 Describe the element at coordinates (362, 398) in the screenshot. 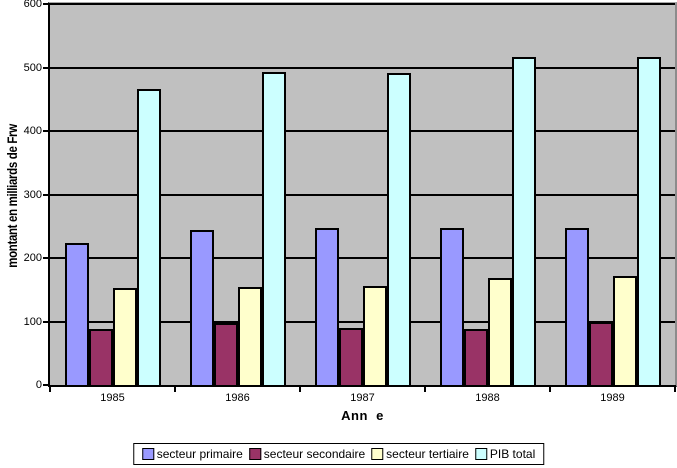

I see `x-tick-label-1987: 1987` at that location.